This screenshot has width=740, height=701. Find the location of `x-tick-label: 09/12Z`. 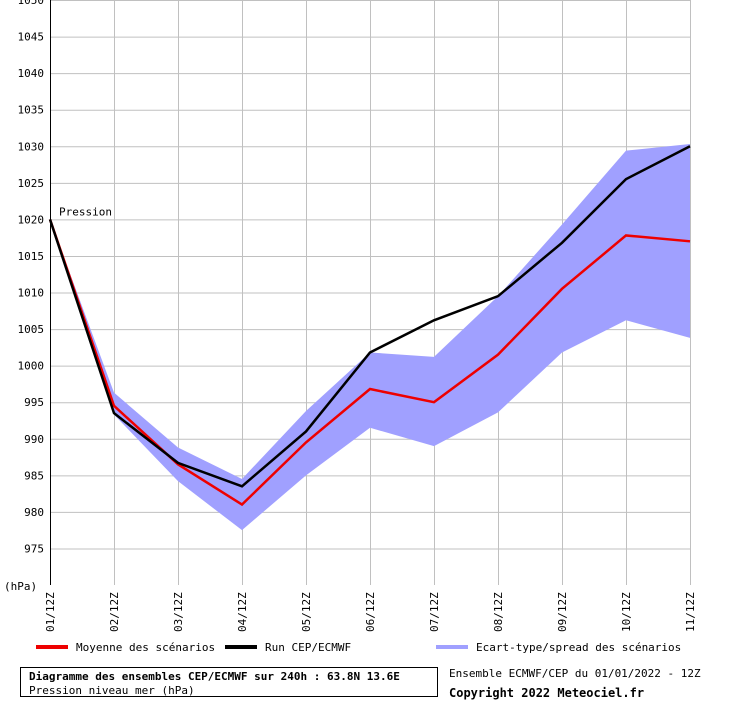

x-tick-label: 09/12Z is located at coordinates (562, 612).